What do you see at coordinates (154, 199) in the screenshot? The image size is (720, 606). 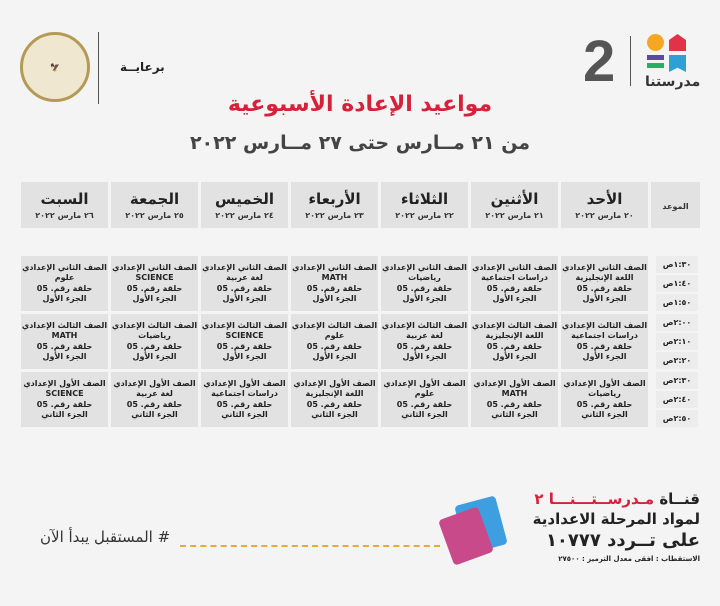 I see `day-name: الجمعة` at bounding box center [154, 199].